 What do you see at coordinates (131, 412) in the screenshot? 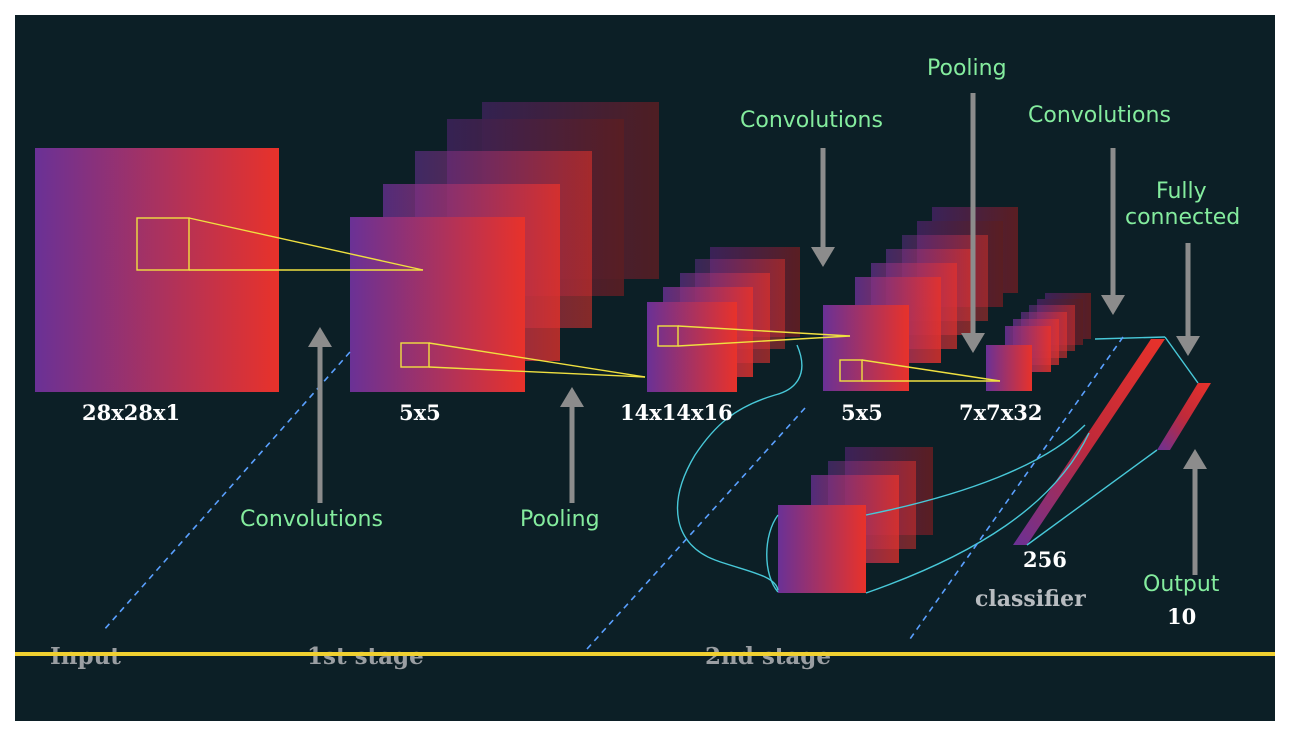
I see `label-input-dim: 28x28x1` at bounding box center [131, 412].